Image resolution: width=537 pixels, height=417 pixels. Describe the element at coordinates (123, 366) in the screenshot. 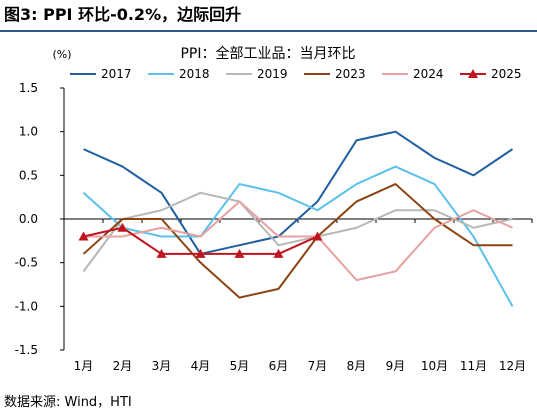

I see `x-tick-label: 2月` at that location.